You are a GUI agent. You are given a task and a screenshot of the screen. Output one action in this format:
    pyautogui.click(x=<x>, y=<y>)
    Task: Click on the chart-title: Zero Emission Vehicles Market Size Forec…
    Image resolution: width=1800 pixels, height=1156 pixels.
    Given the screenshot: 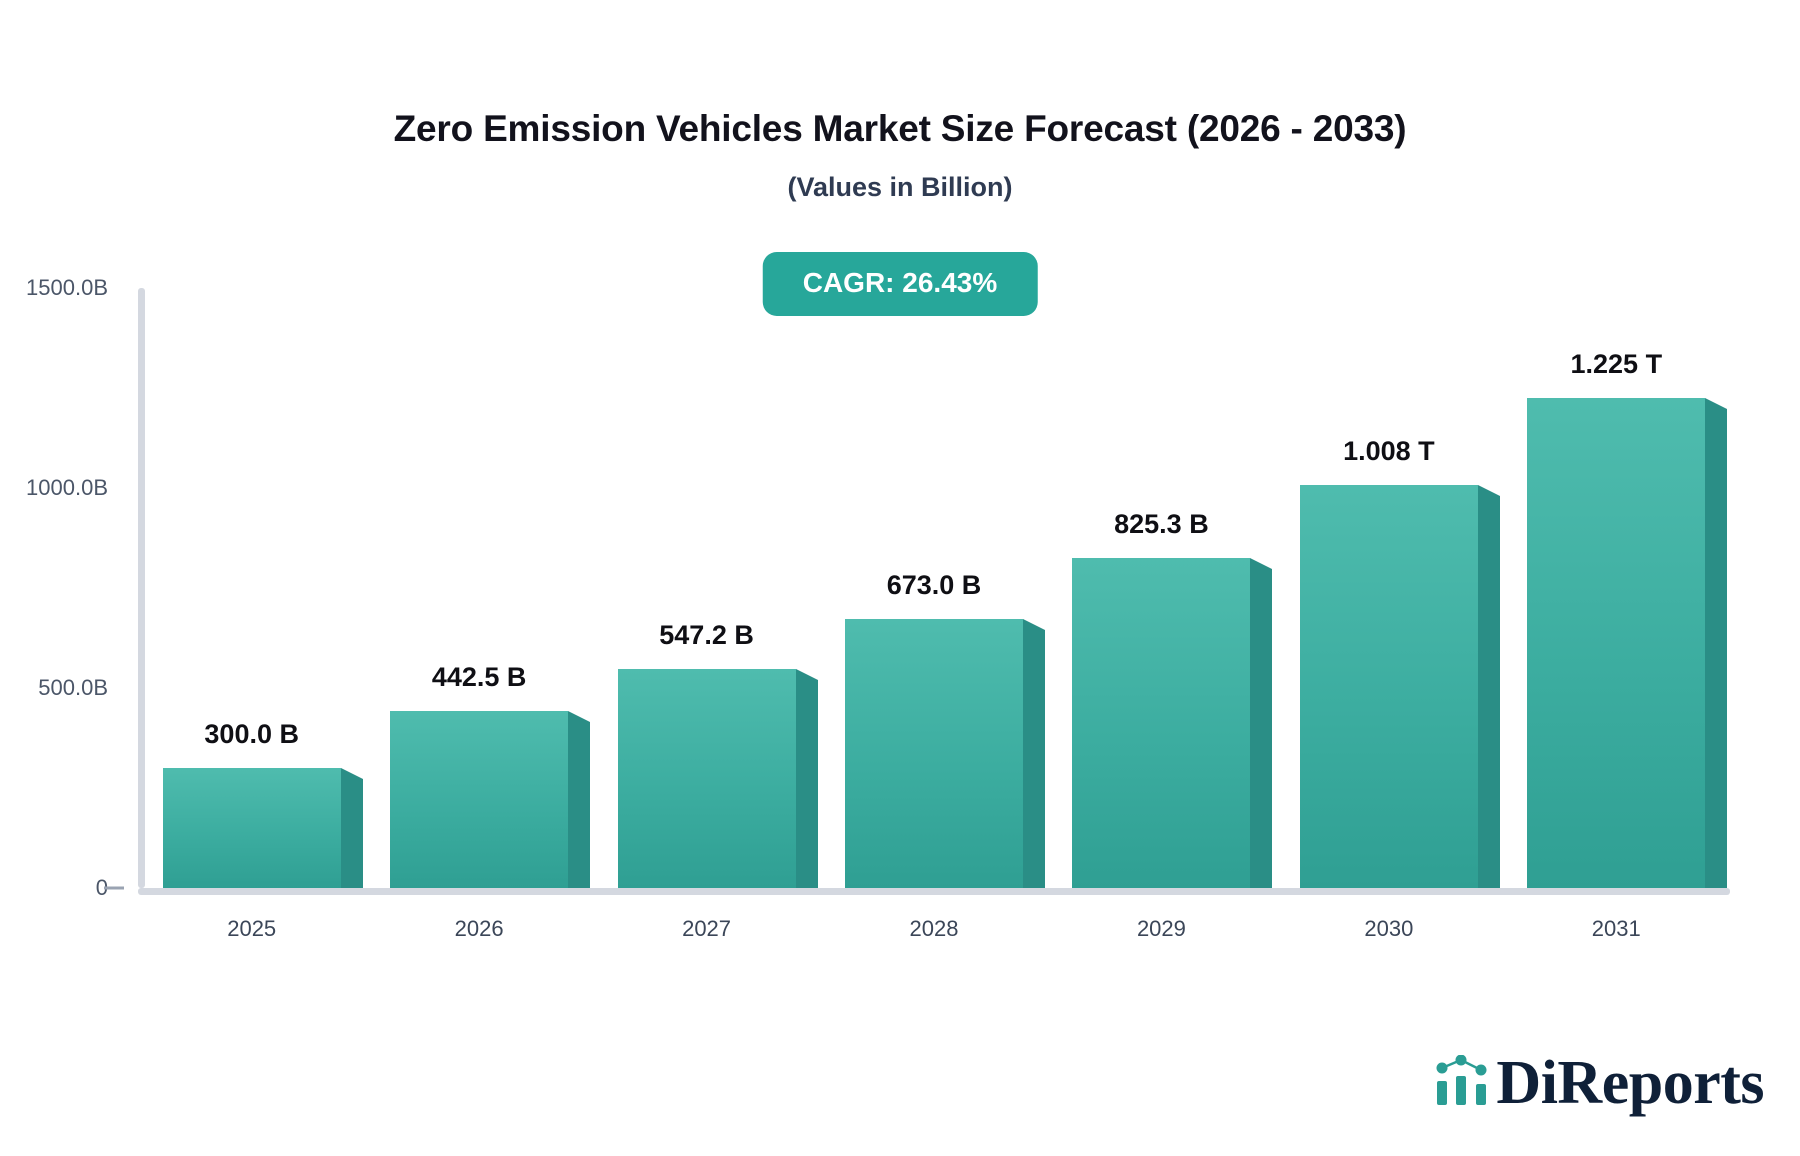 What is the action you would take?
    pyautogui.click(x=900, y=128)
    